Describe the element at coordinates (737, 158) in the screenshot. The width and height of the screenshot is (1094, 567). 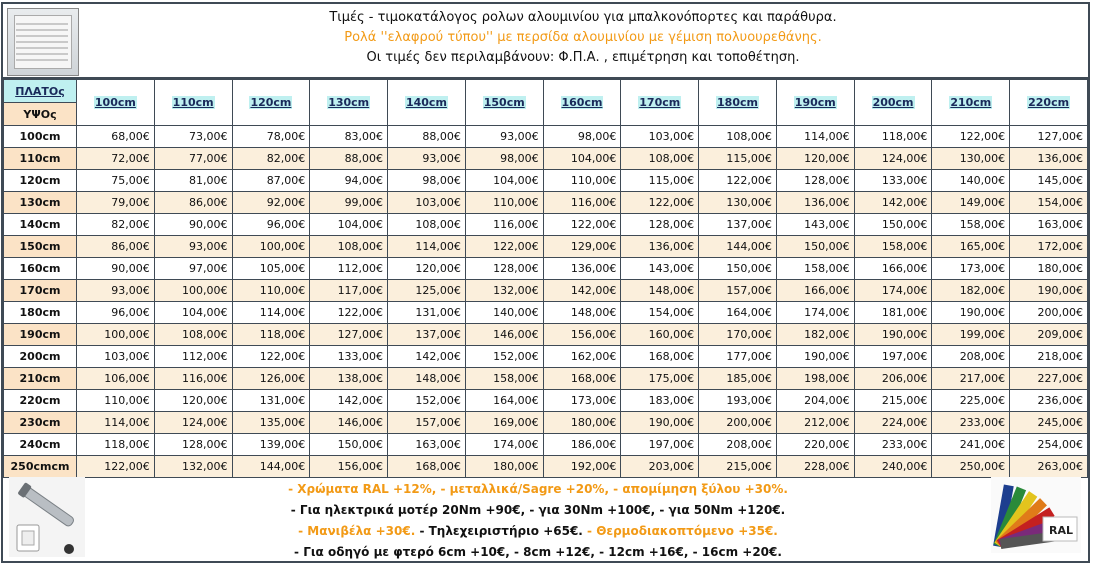
I see `price-cell: 115,00€` at that location.